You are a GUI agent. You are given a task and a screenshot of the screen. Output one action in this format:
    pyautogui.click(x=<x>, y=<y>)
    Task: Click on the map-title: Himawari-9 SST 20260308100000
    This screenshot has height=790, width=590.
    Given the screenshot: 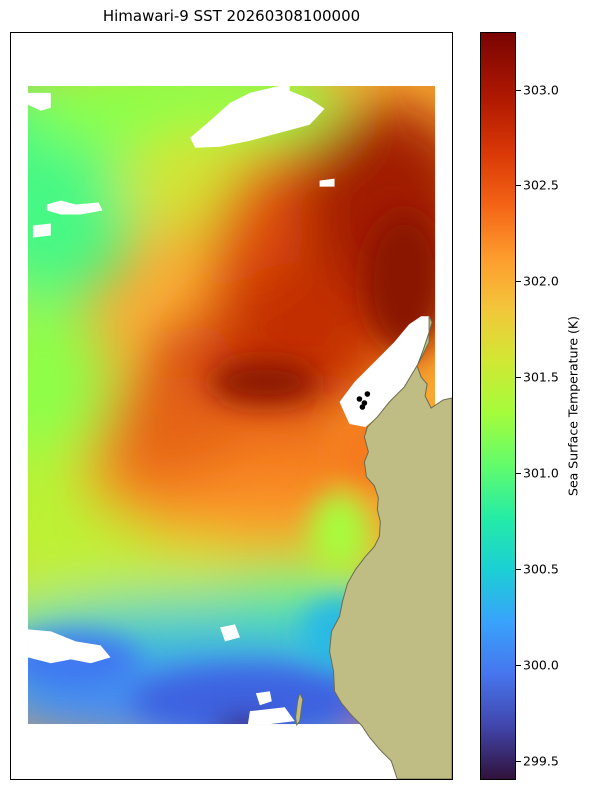 What is the action you would take?
    pyautogui.click(x=231, y=16)
    